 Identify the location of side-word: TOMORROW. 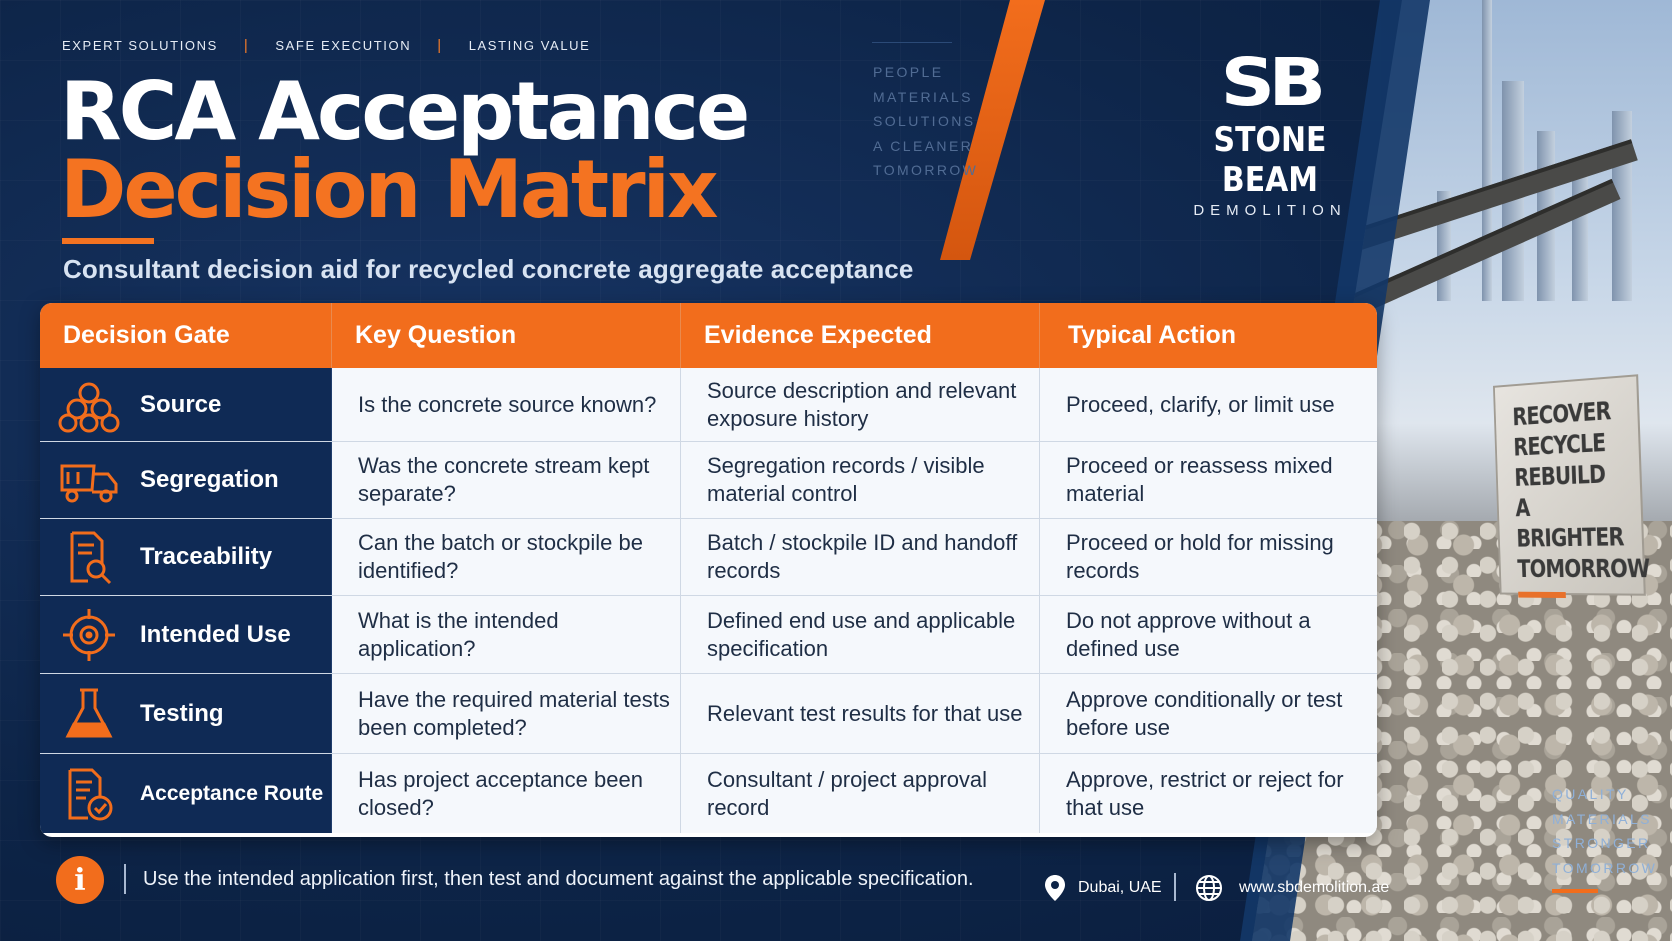
(926, 170).